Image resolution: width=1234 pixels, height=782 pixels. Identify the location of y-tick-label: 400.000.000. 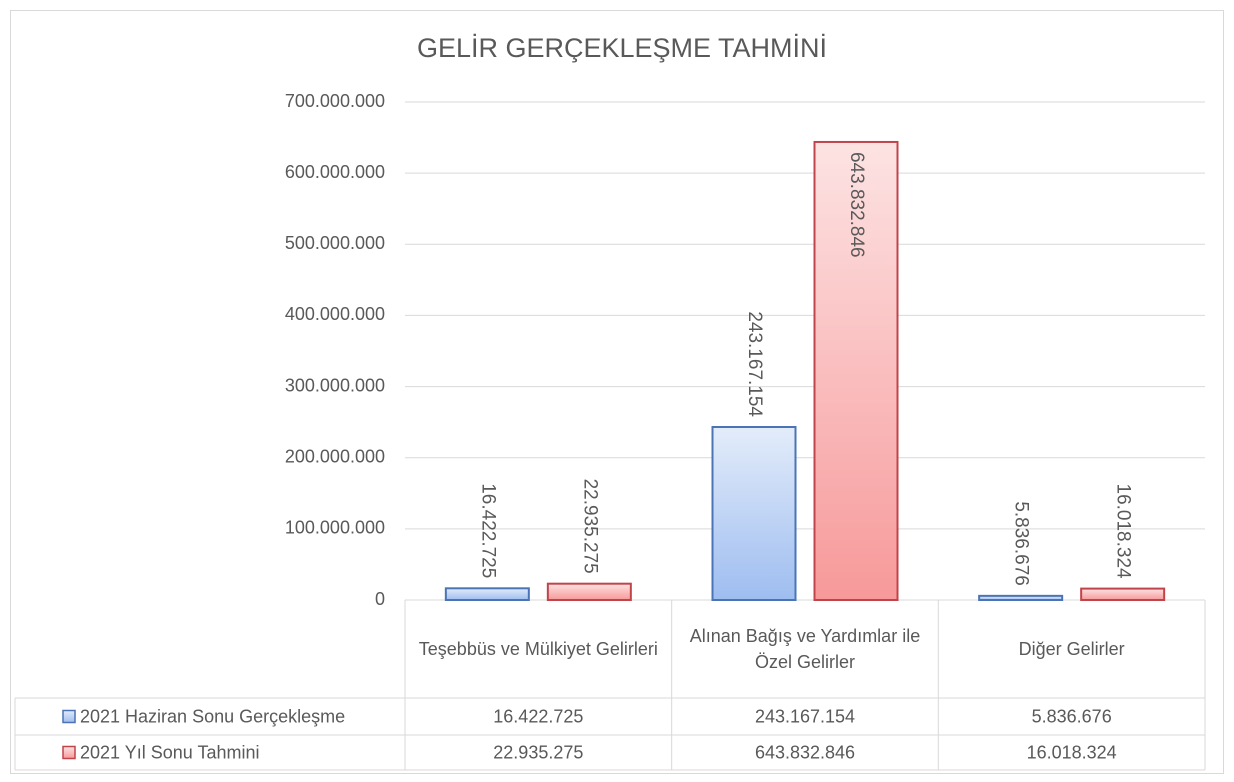
(335, 314).